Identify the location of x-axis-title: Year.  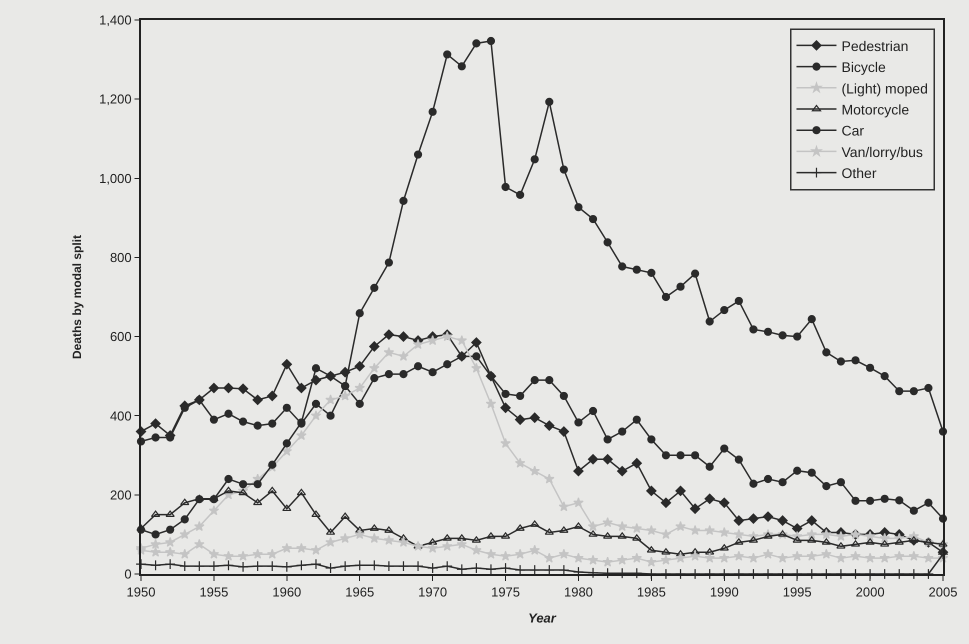
(542, 618).